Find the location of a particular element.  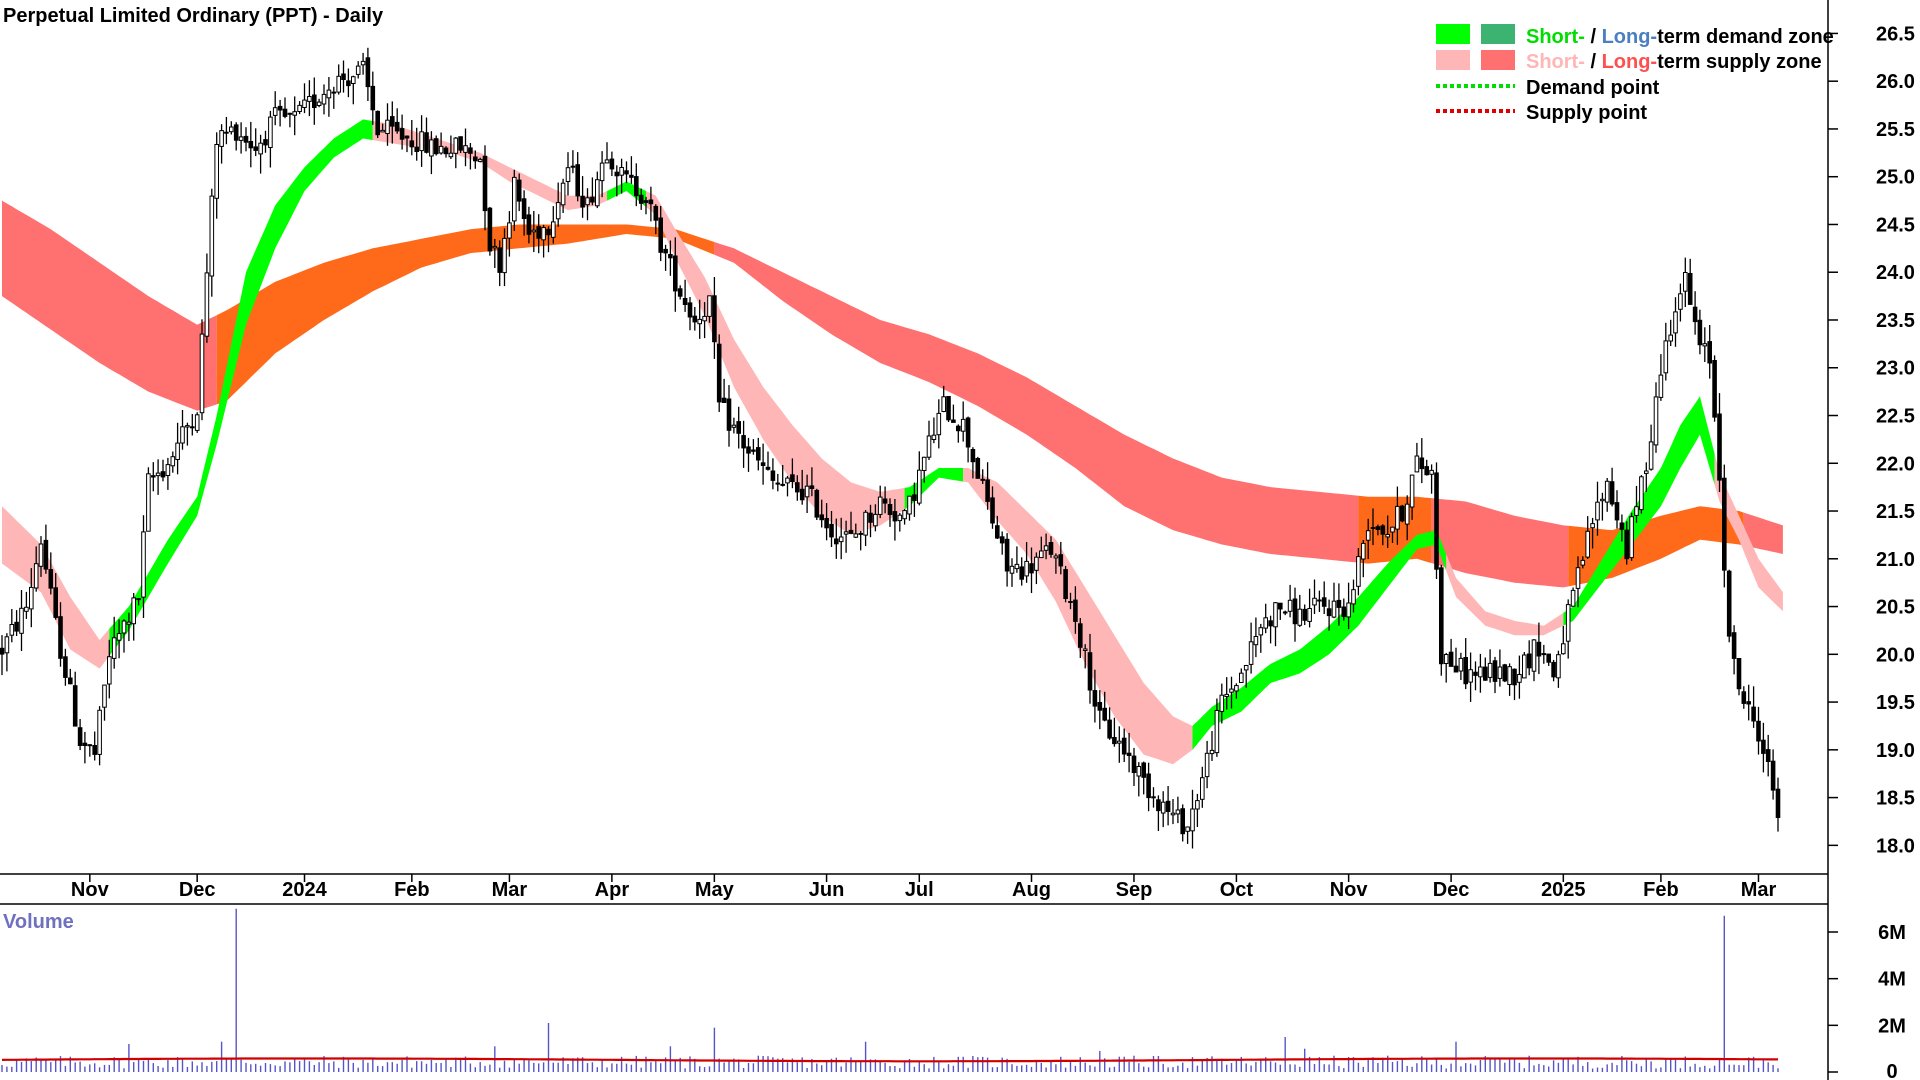

price-tick-label: 21.5 is located at coordinates (1895, 512).